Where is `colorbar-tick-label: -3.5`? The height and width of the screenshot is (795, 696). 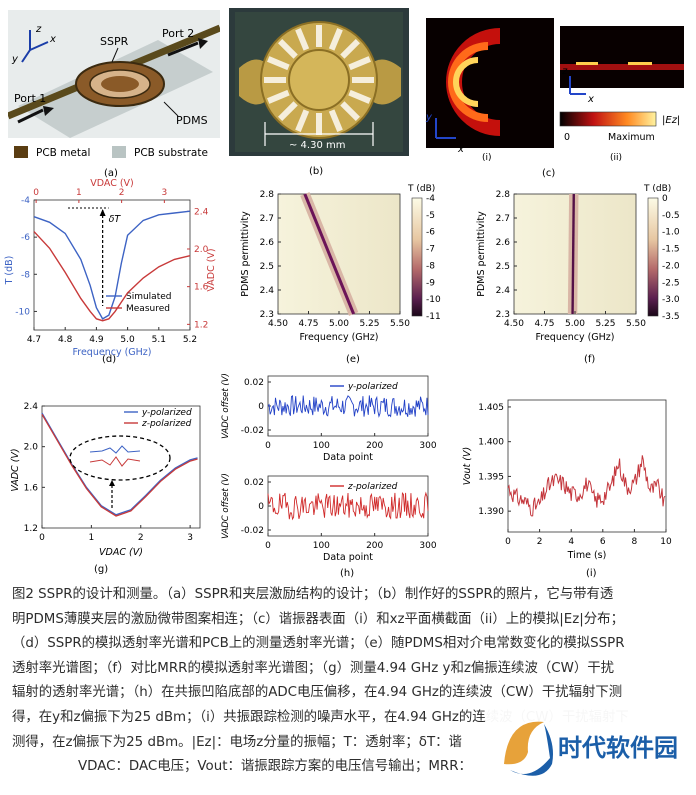 colorbar-tick-label: -3.5 is located at coordinates (671, 317).